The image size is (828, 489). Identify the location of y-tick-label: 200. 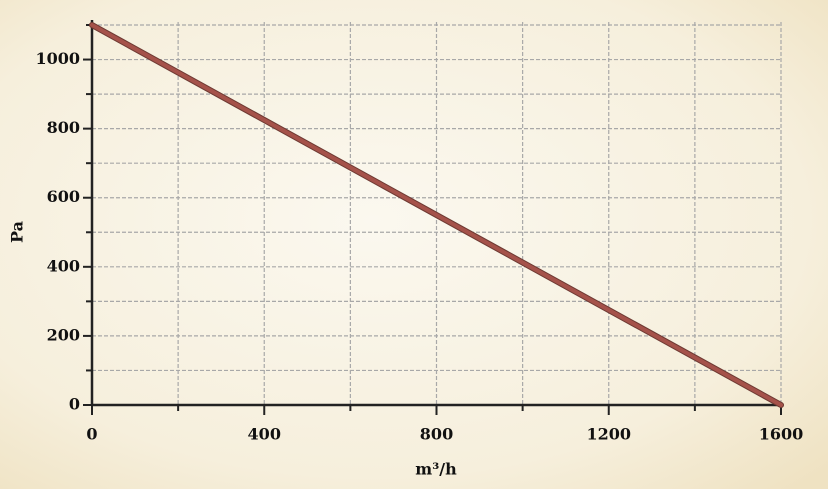
(63, 334).